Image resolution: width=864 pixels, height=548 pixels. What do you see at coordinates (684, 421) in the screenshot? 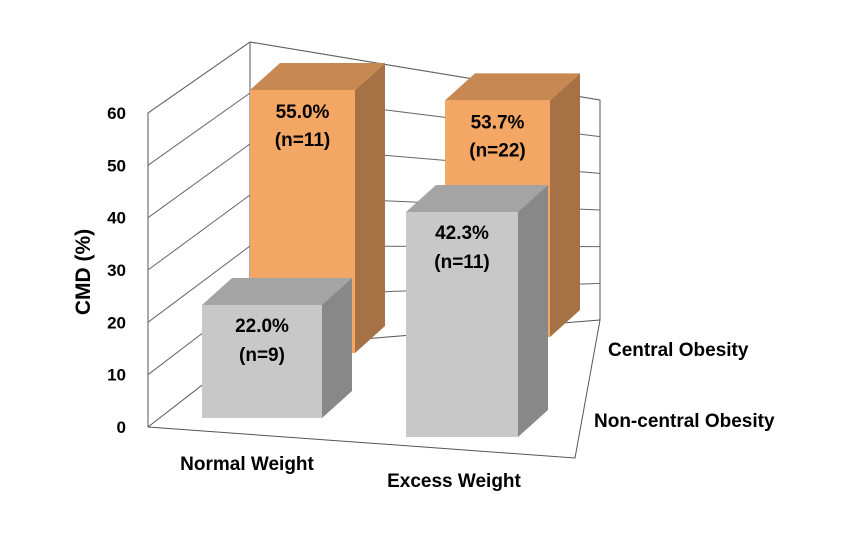
I see `series-depth-label: Non-central Obesity` at bounding box center [684, 421].